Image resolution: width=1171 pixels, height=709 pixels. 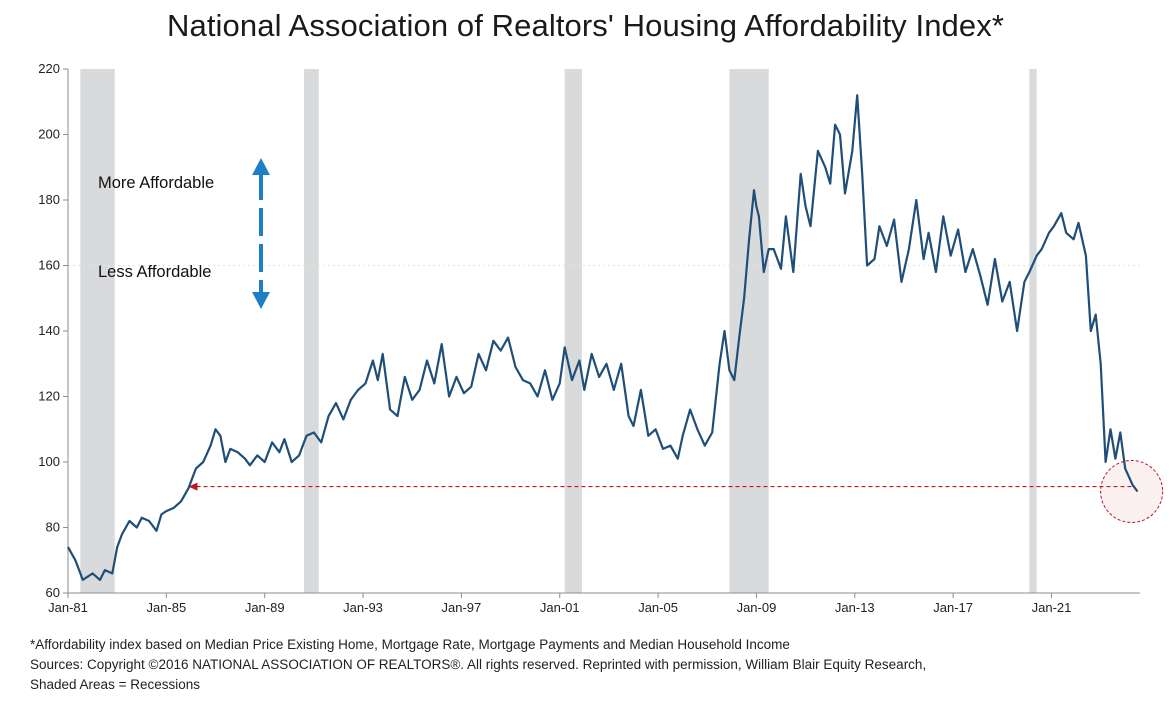 I want to click on x-tick-label: Jan-17, so click(x=953, y=607).